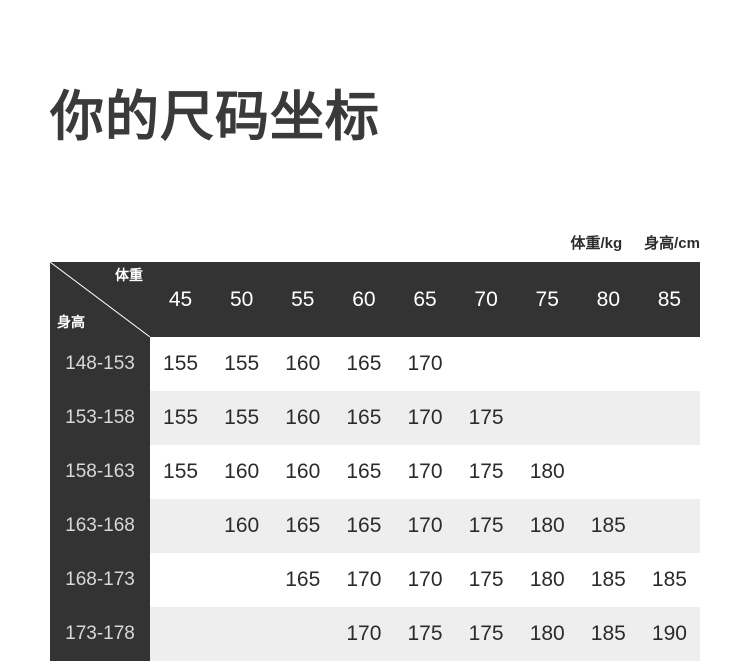 The width and height of the screenshot is (750, 661). I want to click on cell-158-163-65: 170, so click(425, 472).